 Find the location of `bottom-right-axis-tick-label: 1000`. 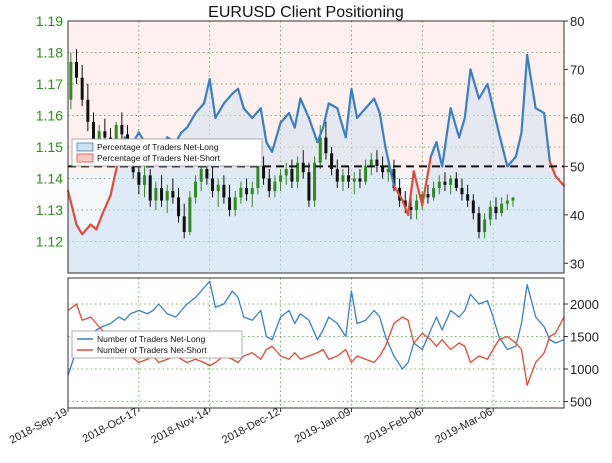

bottom-right-axis-tick-label: 1000 is located at coordinates (584, 369).